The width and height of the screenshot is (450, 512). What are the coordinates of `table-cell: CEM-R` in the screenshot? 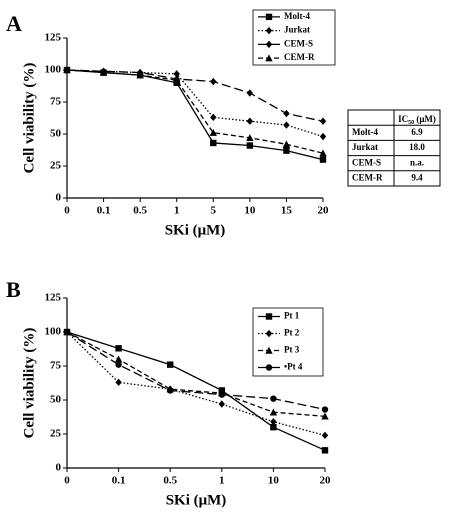 It's located at (367, 177).